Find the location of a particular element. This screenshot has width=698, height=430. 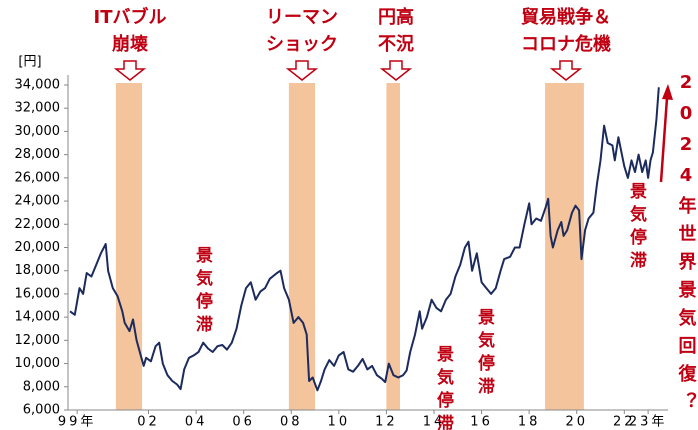

x-tick-label: 10 is located at coordinates (339, 422).